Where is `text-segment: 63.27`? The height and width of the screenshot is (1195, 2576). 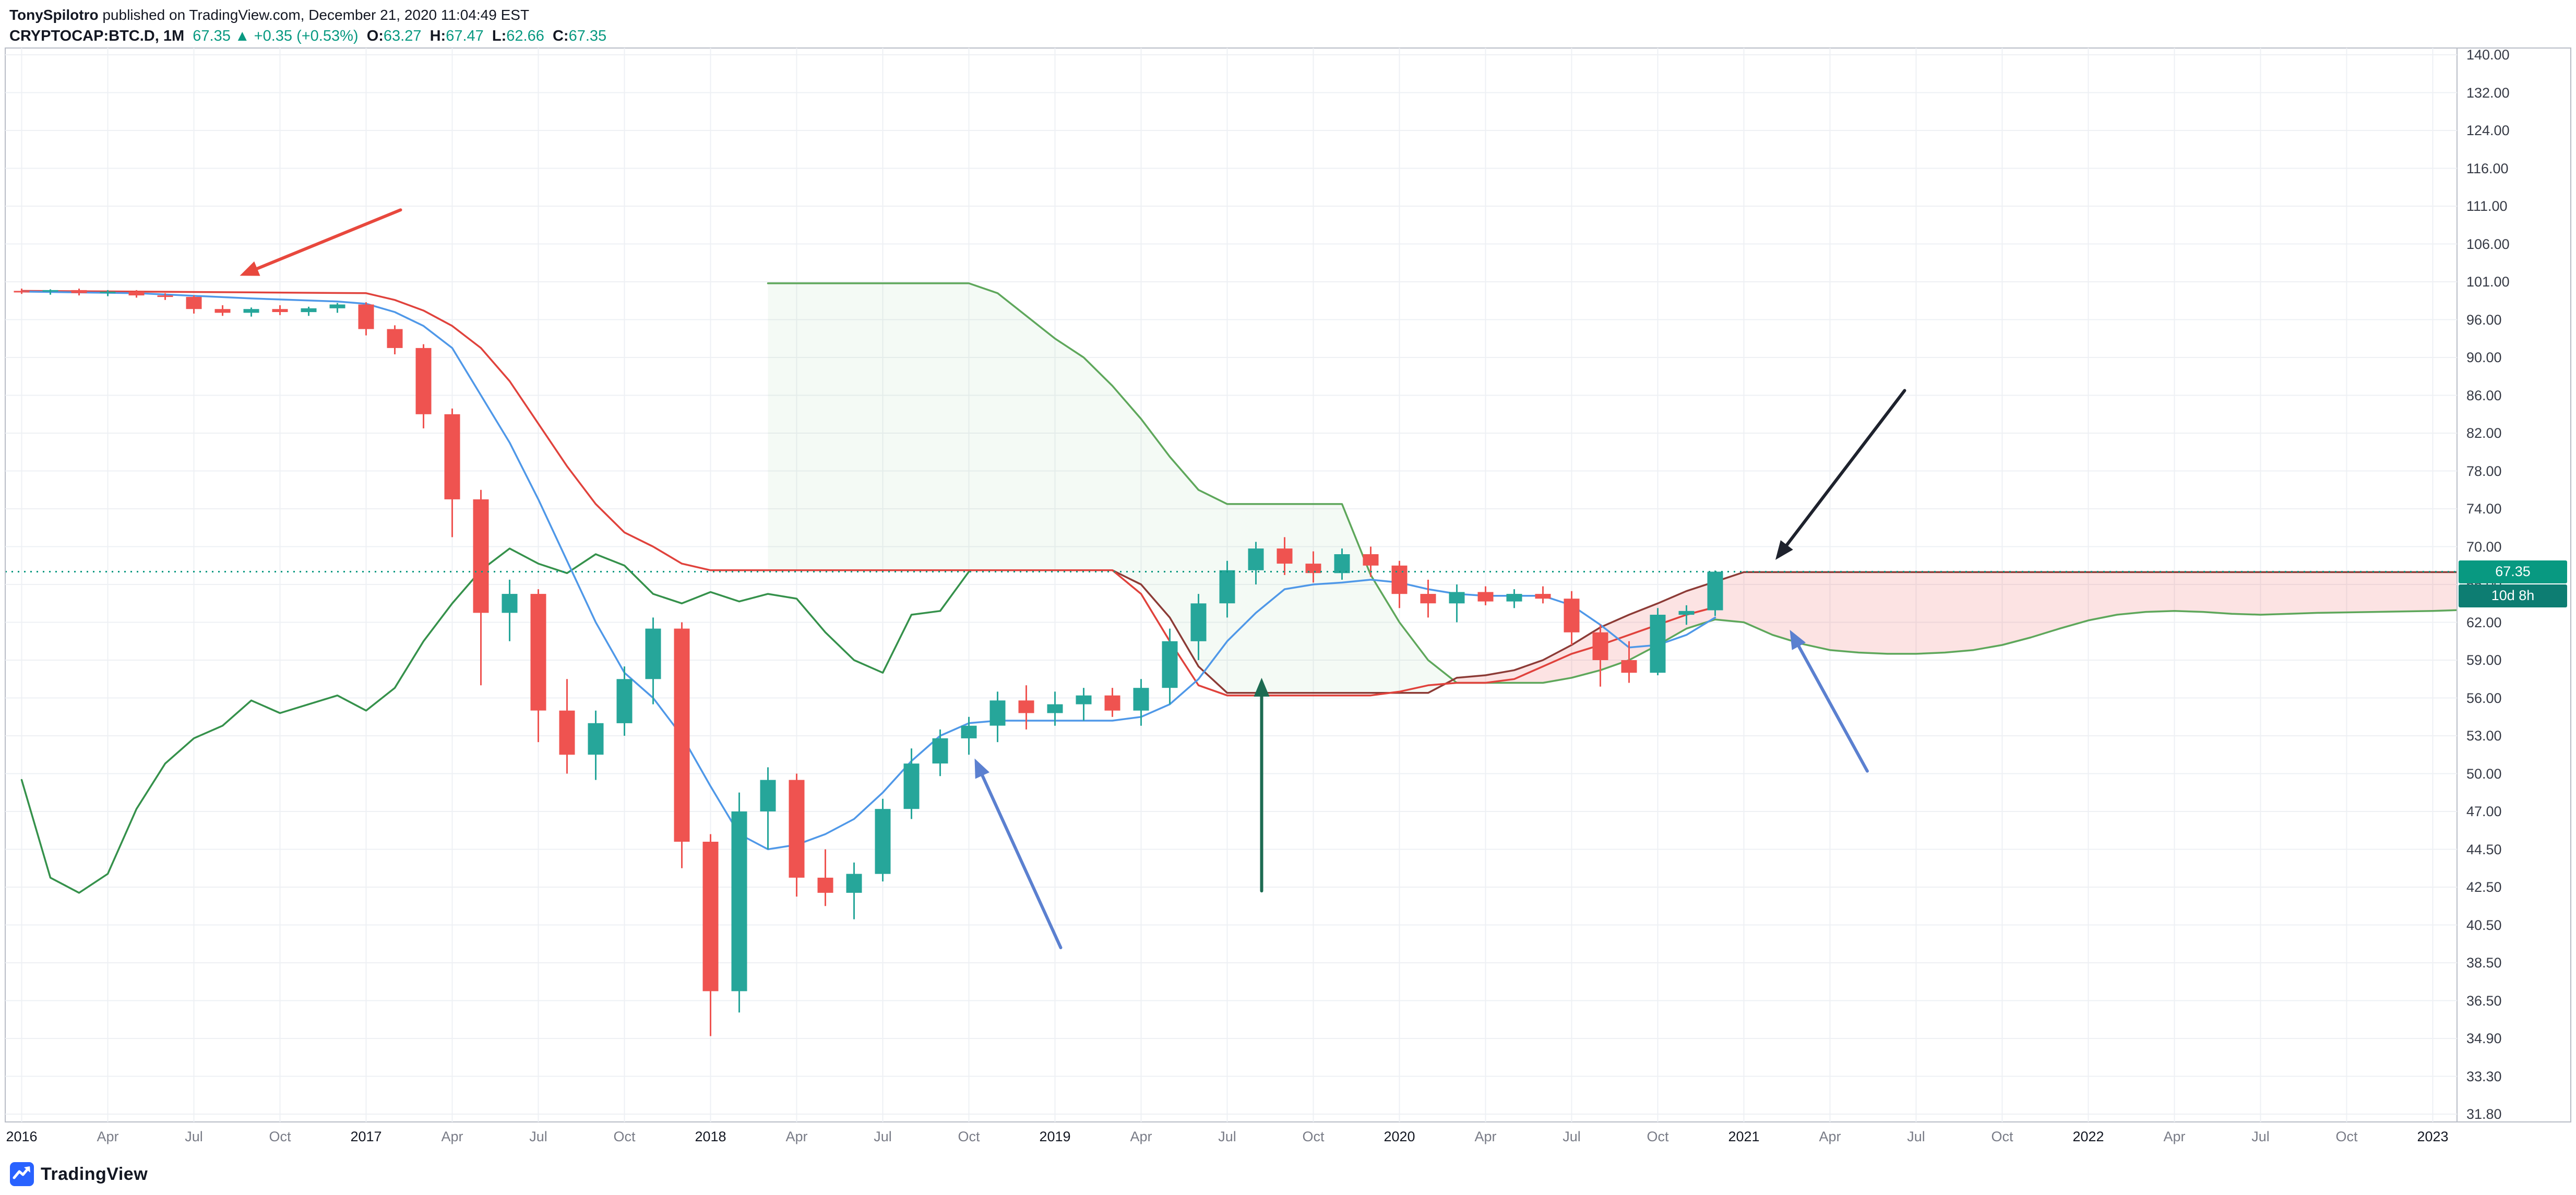 text-segment: 63.27 is located at coordinates (407, 36).